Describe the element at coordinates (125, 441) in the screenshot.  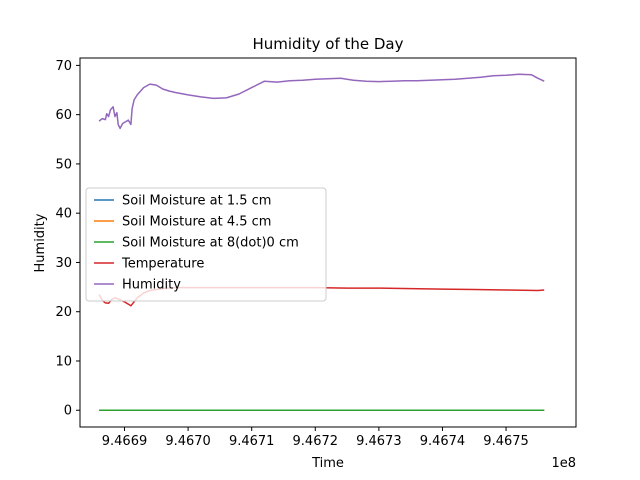
I see `x-tick-label: 9.4669` at that location.